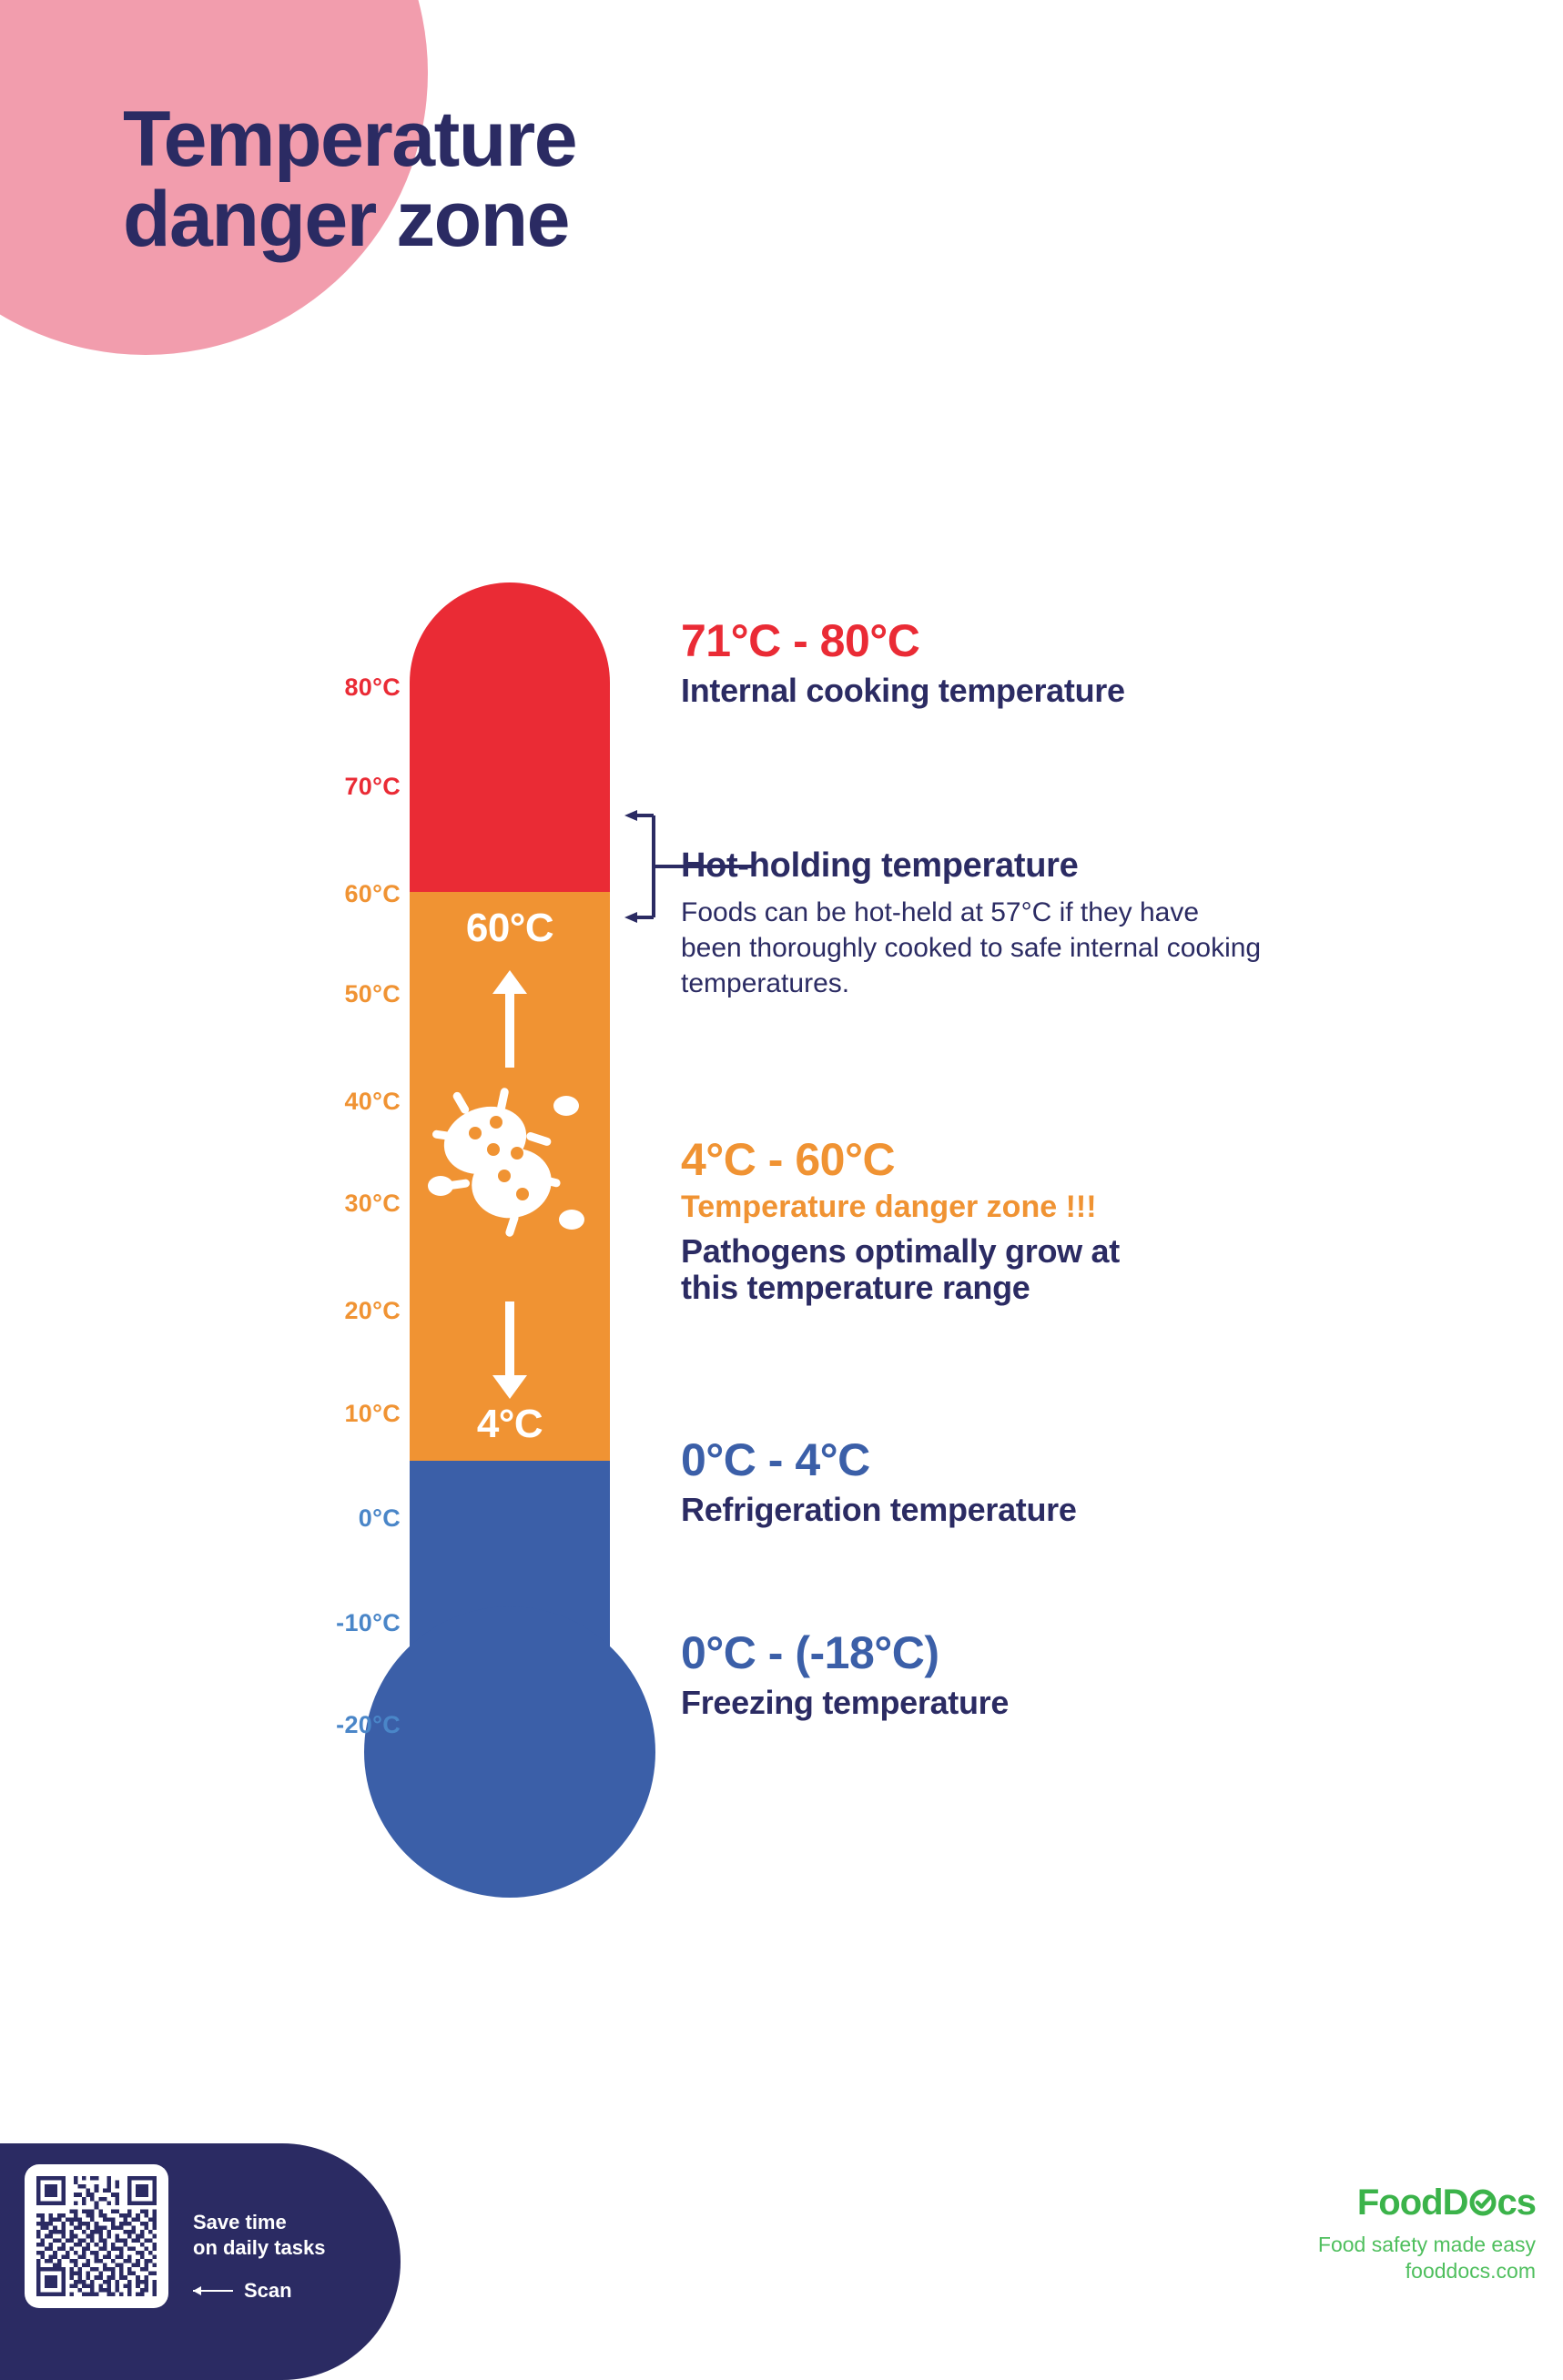 This screenshot has height=2380, width=1563. I want to click on freezing-range: 0°C - (-18°C), so click(810, 1653).